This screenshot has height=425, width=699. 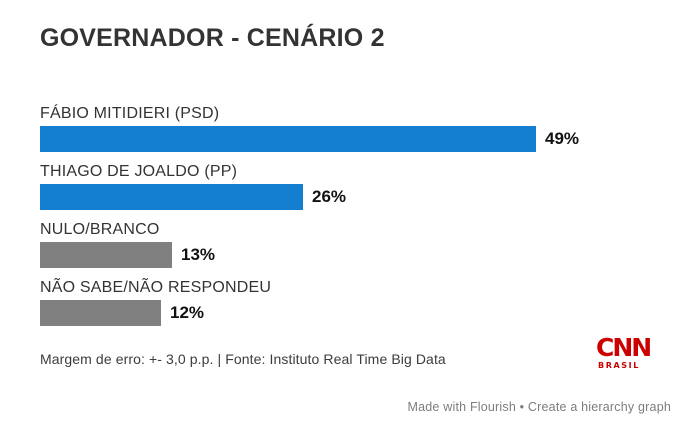 I want to click on bar-value-label: 12%, so click(x=187, y=312).